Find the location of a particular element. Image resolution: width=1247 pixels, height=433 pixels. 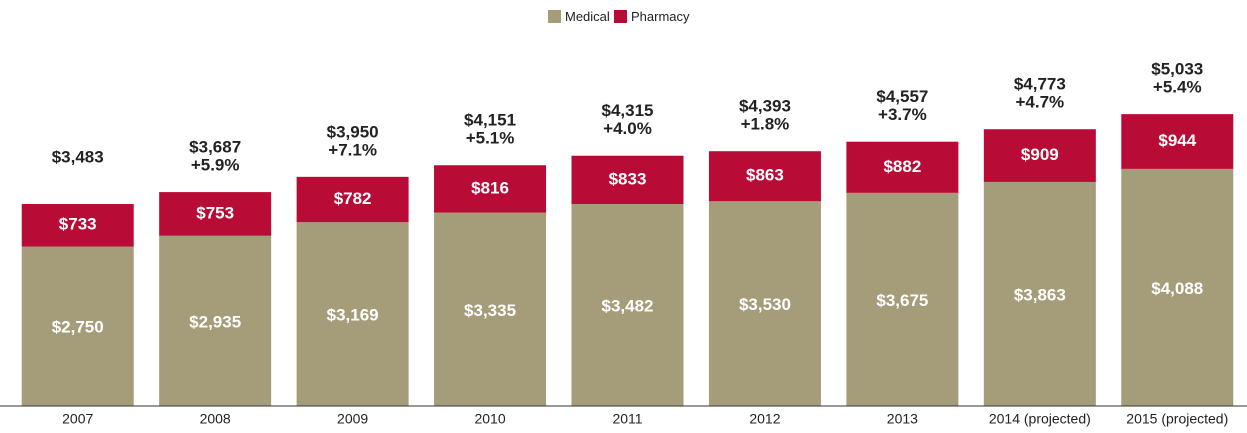

data-label: $782 is located at coordinates (353, 198).